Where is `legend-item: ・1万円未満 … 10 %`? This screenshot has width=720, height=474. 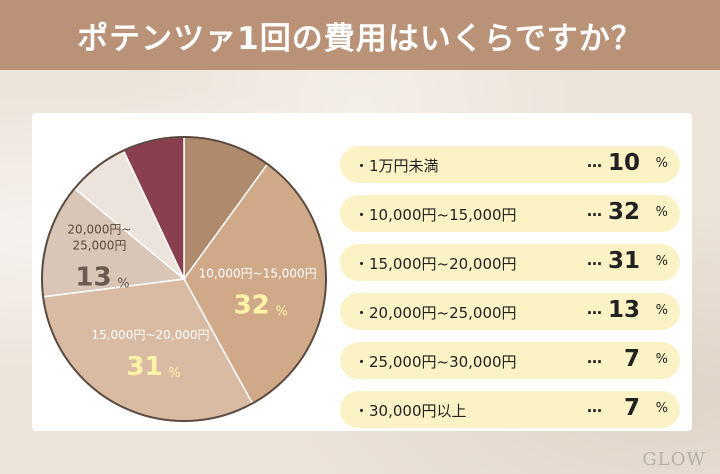 legend-item: ・1万円未満 … 10 % is located at coordinates (510, 164).